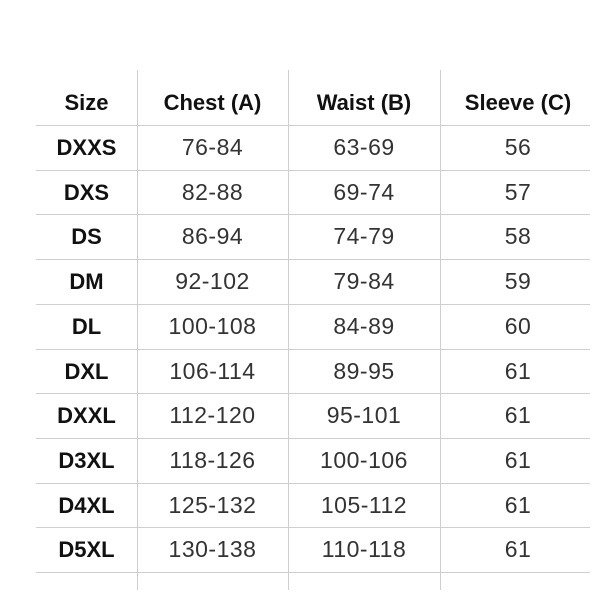 This screenshot has height=600, width=600. I want to click on chest-value: 82-88, so click(212, 192).